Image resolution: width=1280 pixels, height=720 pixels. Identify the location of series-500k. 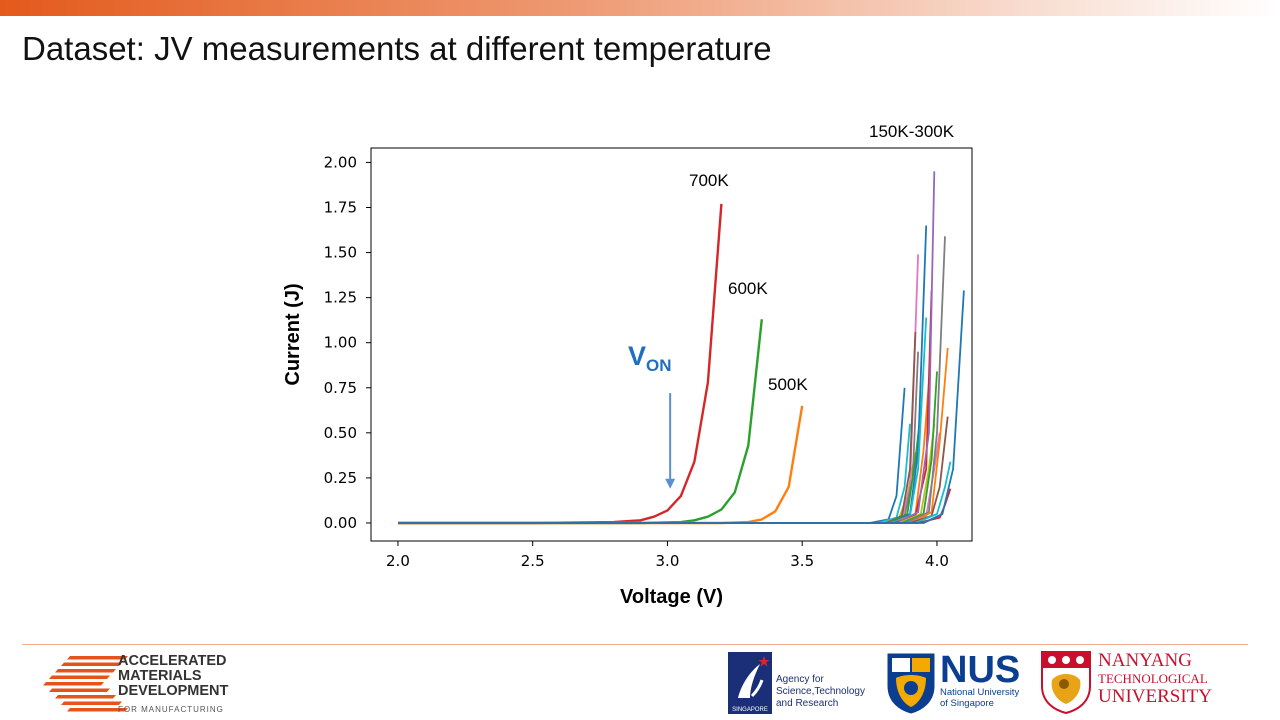
(601, 465).